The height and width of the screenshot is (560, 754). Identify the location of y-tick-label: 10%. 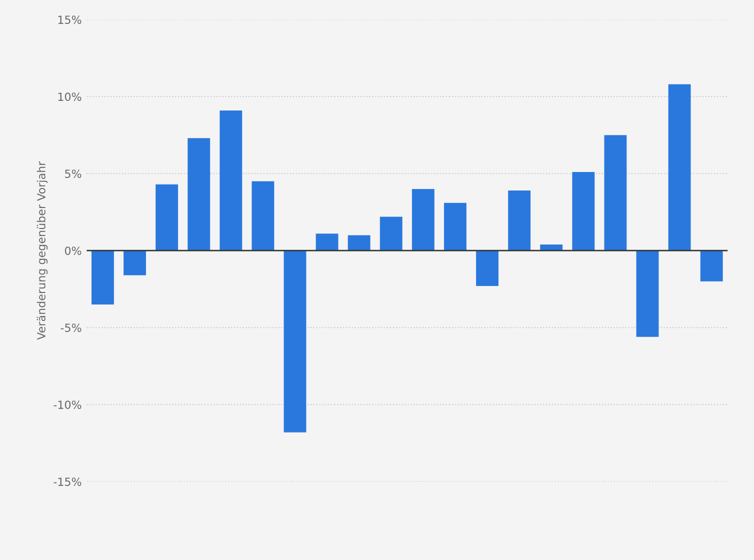
(70, 96).